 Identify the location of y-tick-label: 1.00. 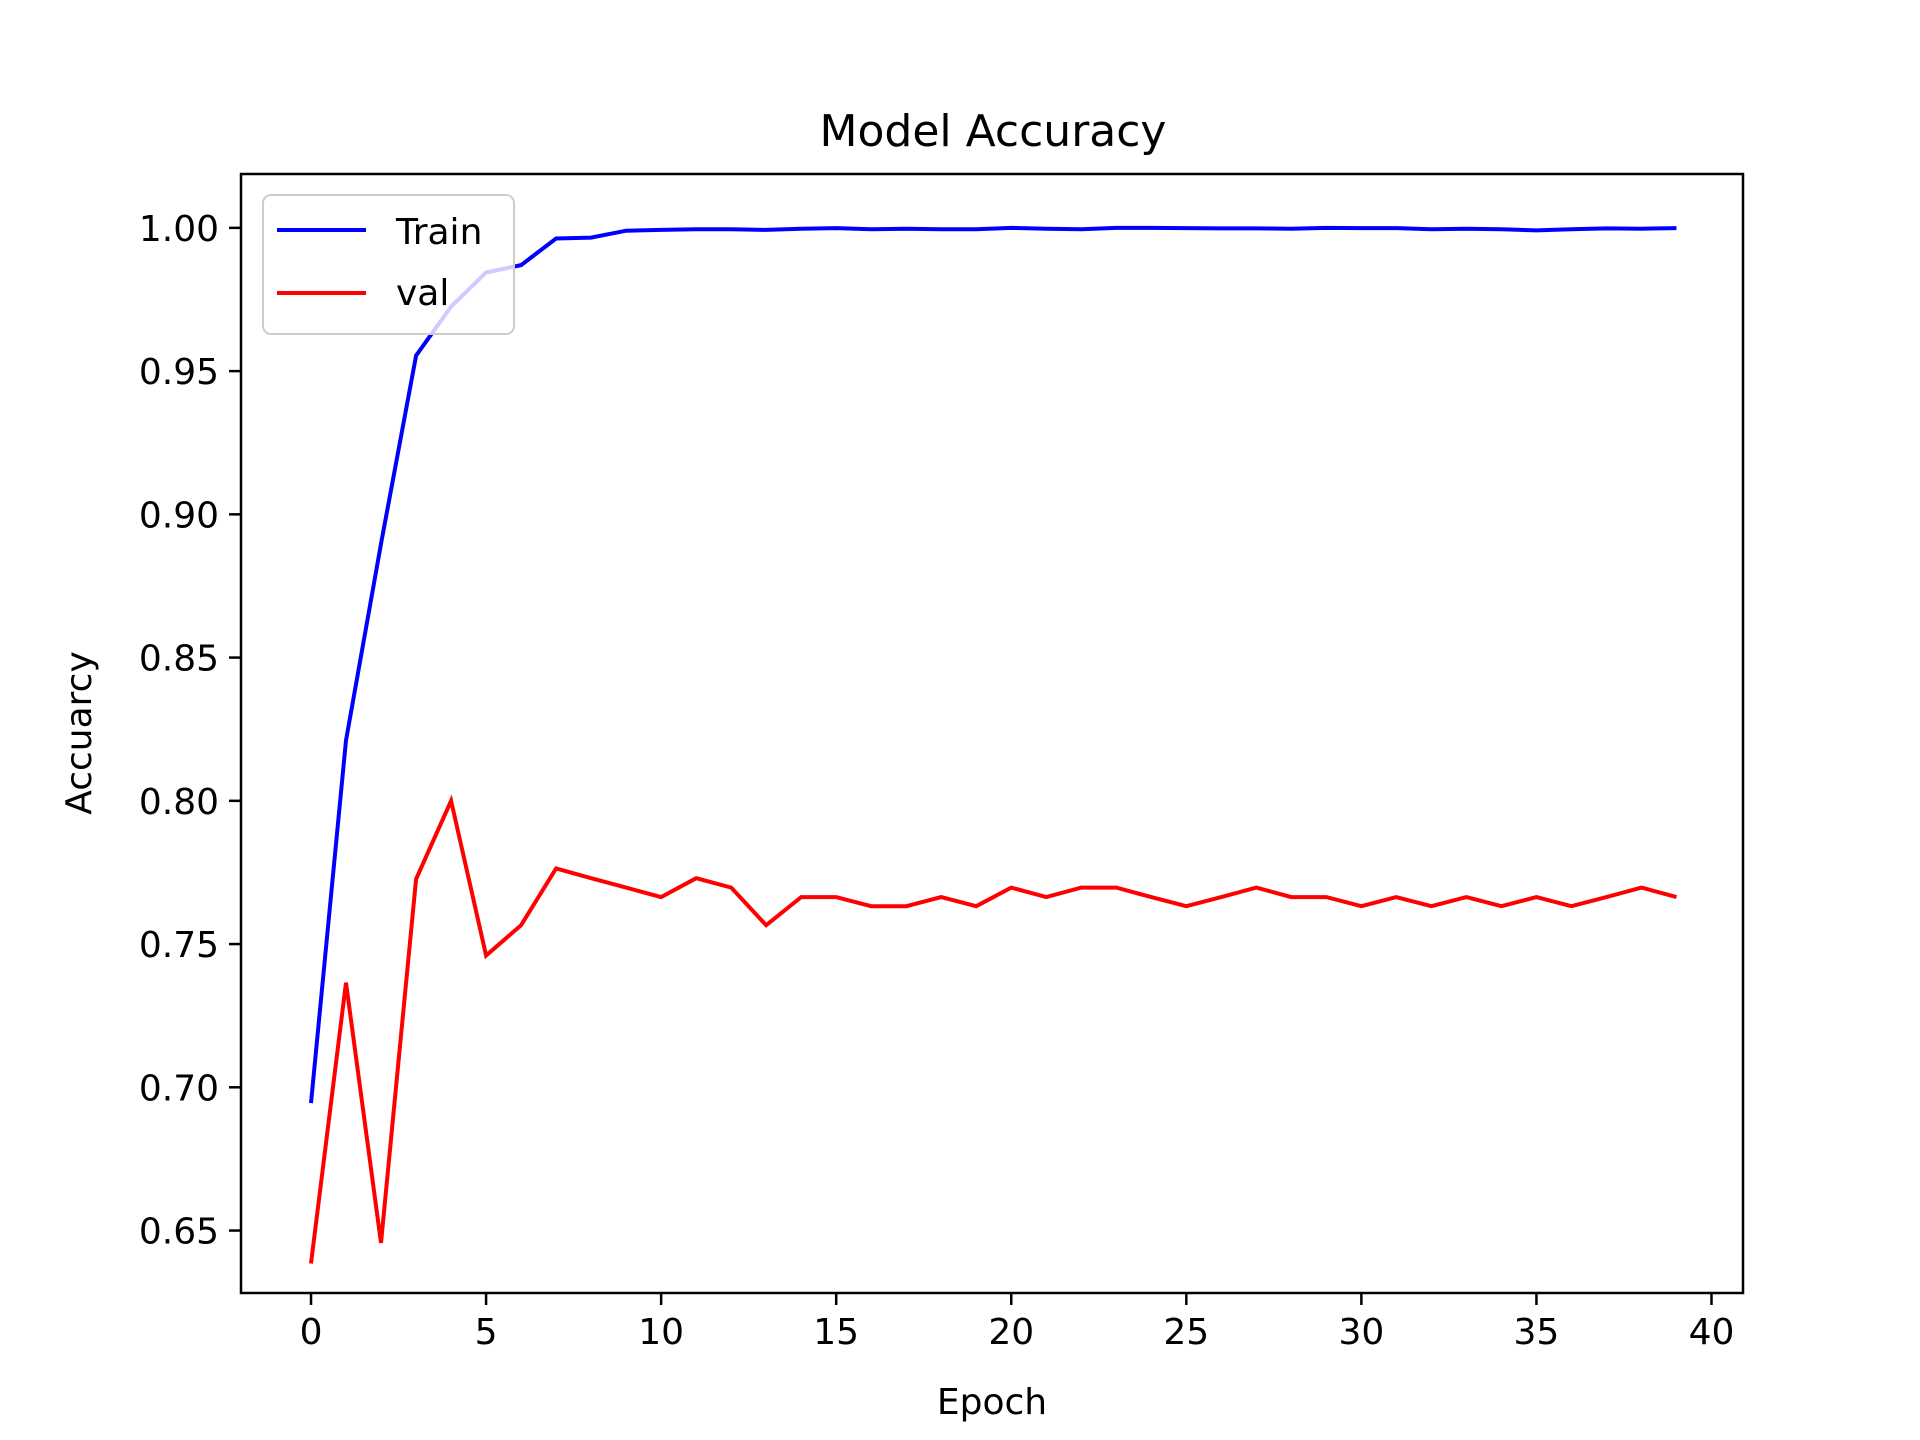
(179, 229).